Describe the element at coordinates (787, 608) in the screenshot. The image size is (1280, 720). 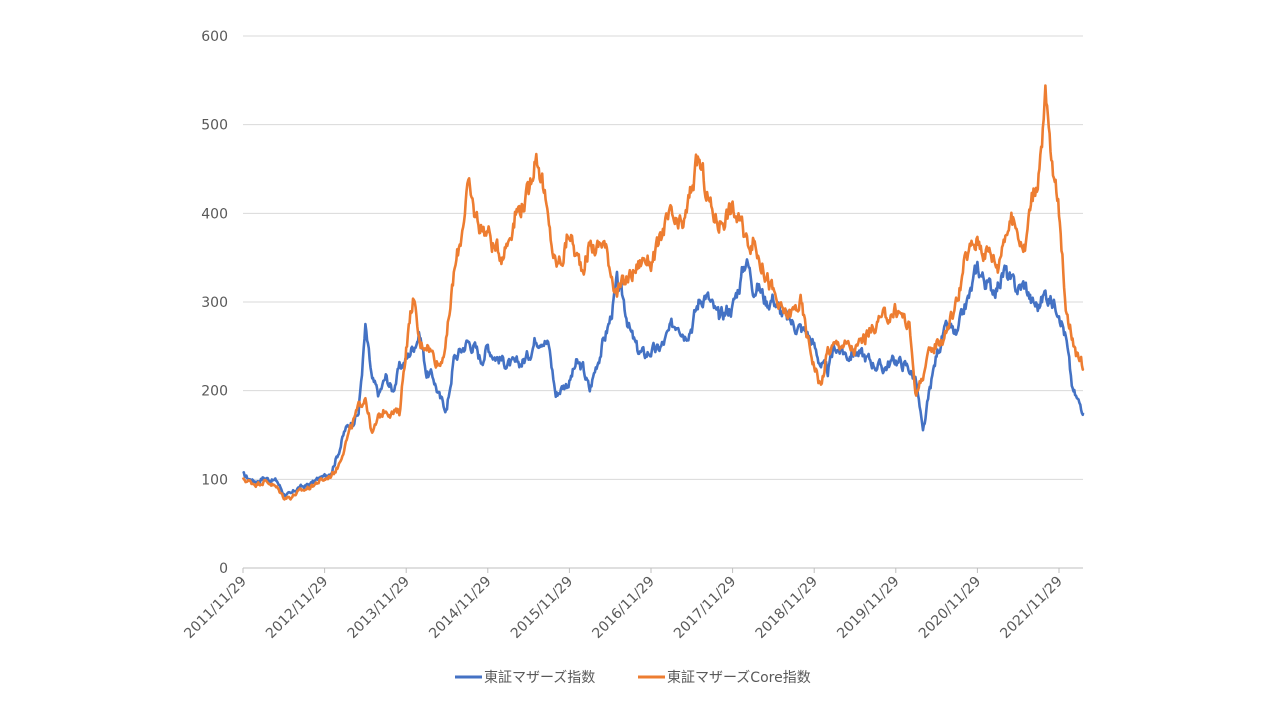
I see `x-tick-label: 2018/11/29` at that location.